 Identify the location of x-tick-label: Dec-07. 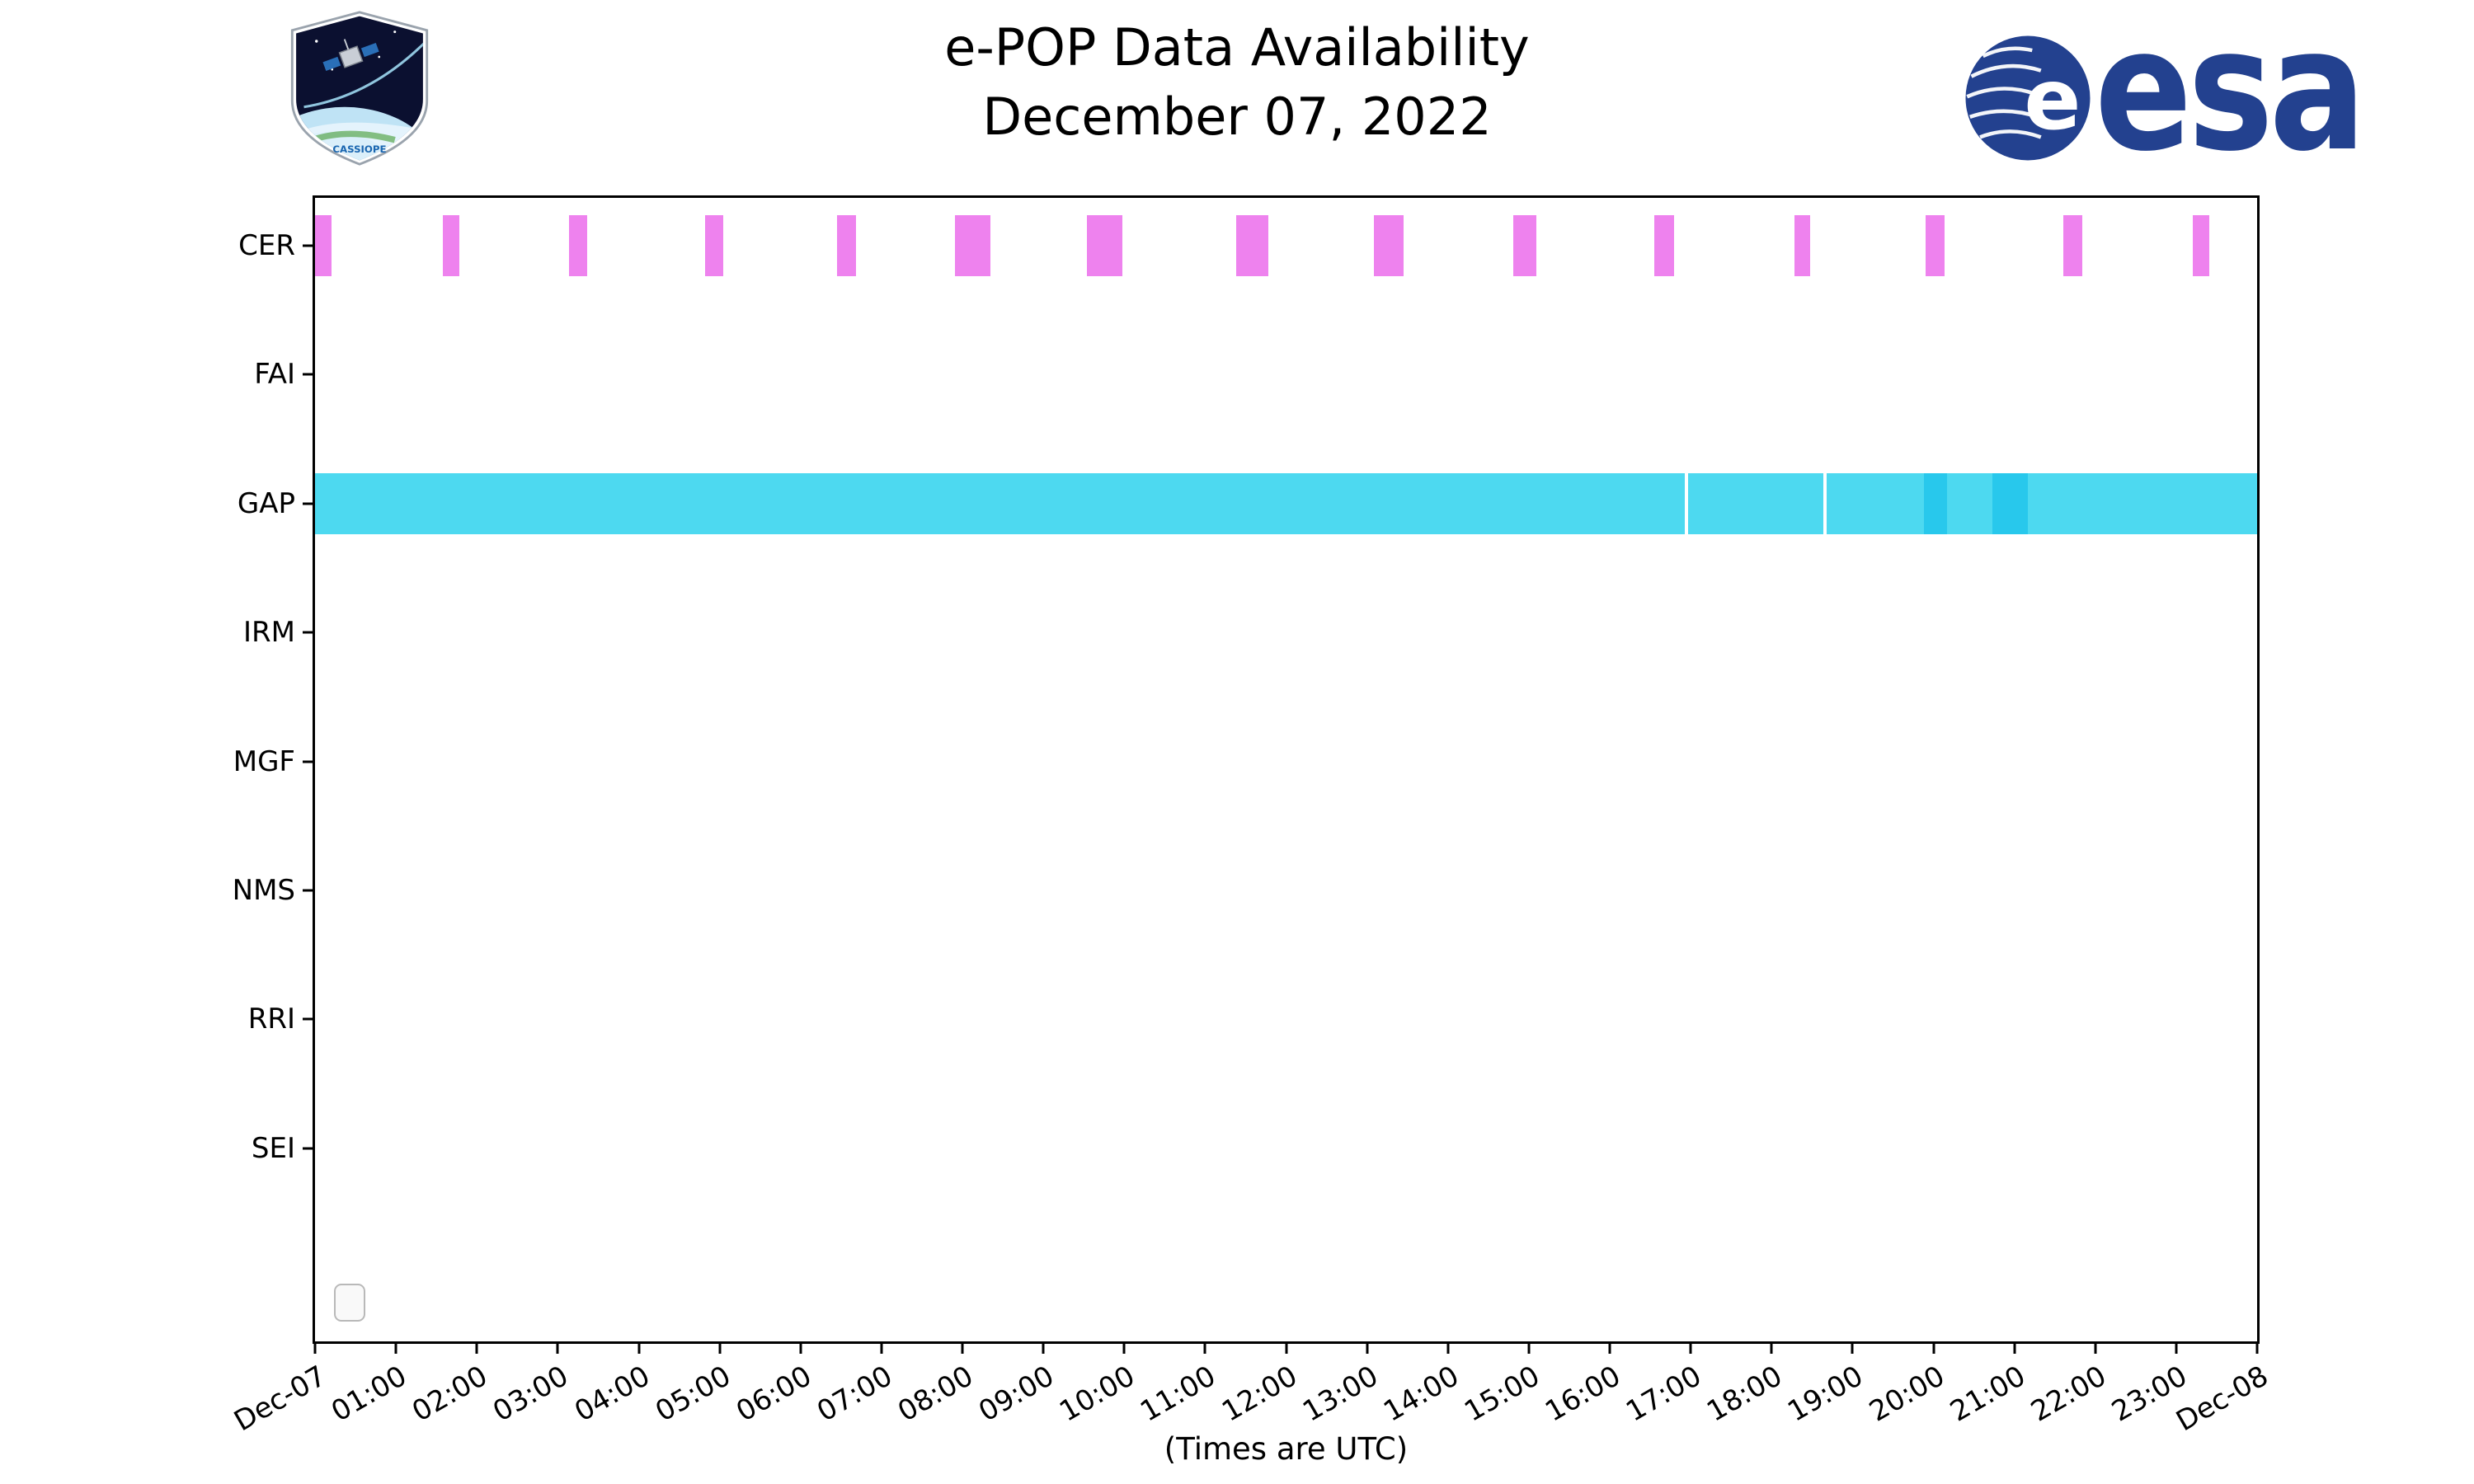
(280, 1399).